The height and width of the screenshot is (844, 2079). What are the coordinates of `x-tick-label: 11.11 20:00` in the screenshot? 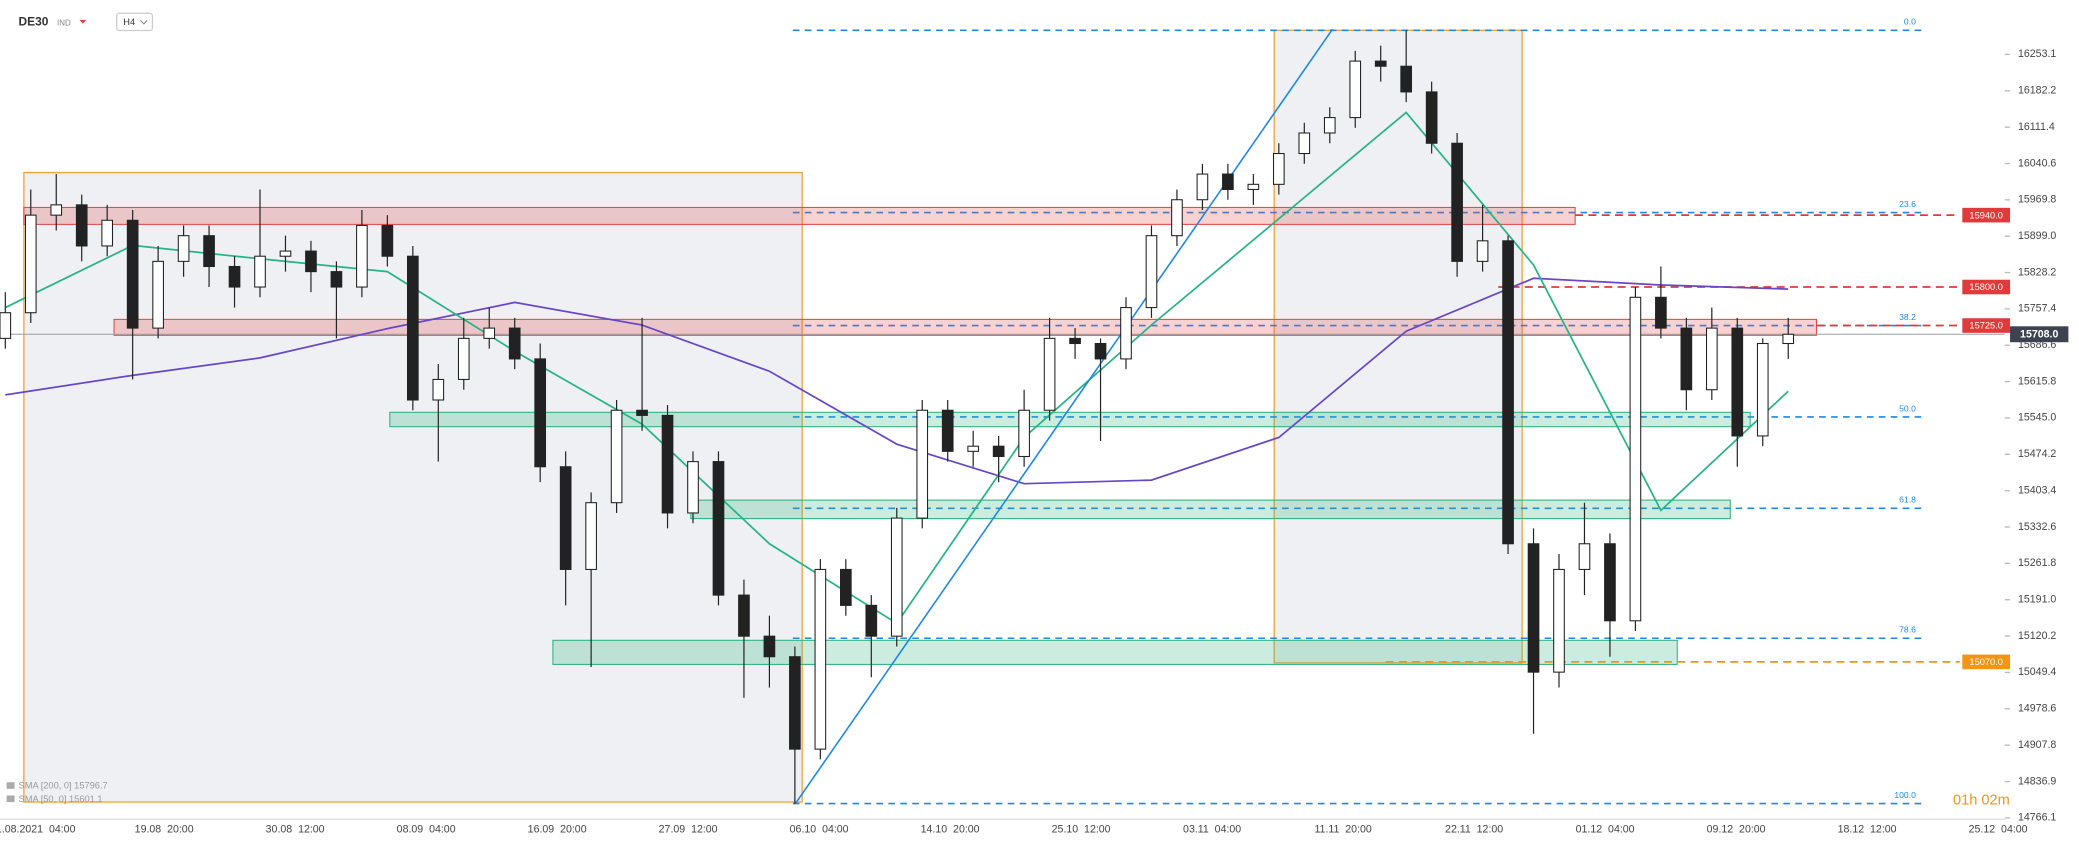 It's located at (1342, 830).